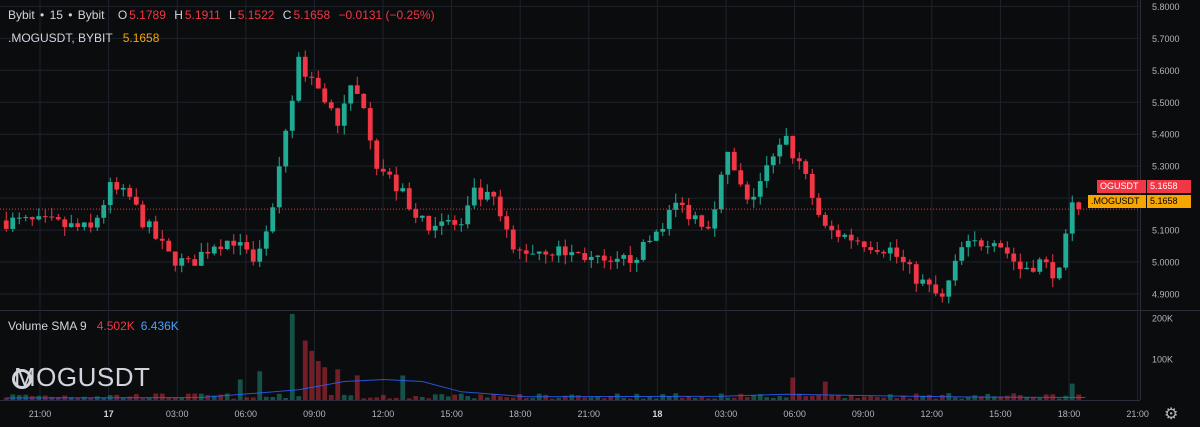 Image resolution: width=1200 pixels, height=427 pixels. What do you see at coordinates (56, 15) in the screenshot?
I see `interval-label: 15` at bounding box center [56, 15].